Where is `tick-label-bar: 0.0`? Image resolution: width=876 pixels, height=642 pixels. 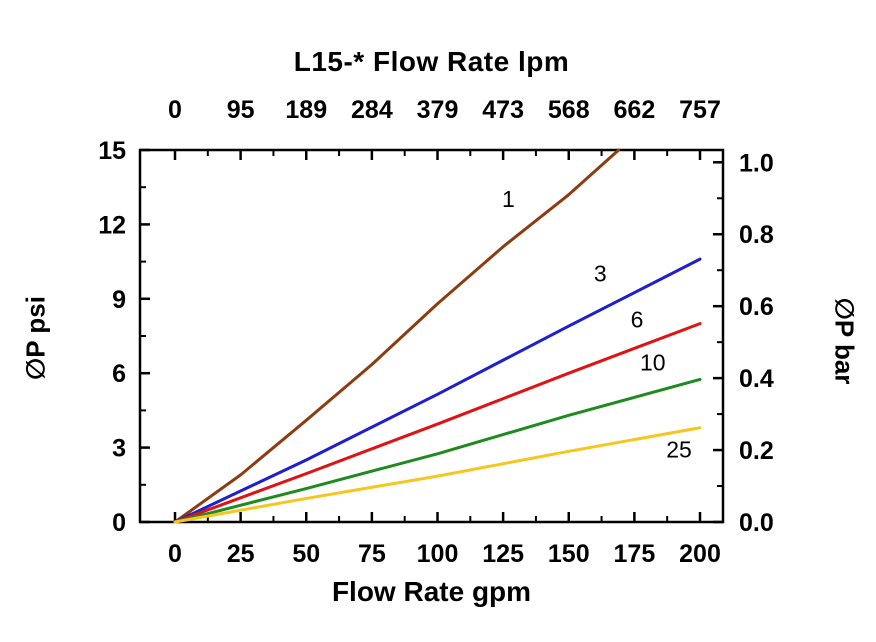
tick-label-bar: 0.0 is located at coordinates (756, 523).